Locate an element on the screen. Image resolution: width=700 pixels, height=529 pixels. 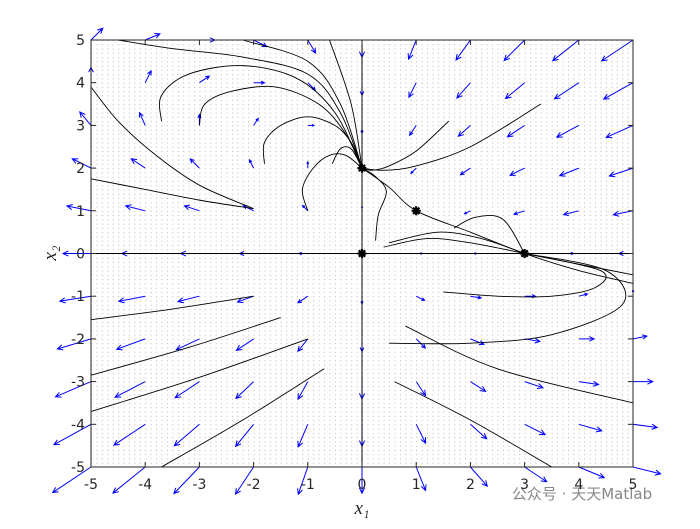
x-tick-label: -3 is located at coordinates (199, 485).